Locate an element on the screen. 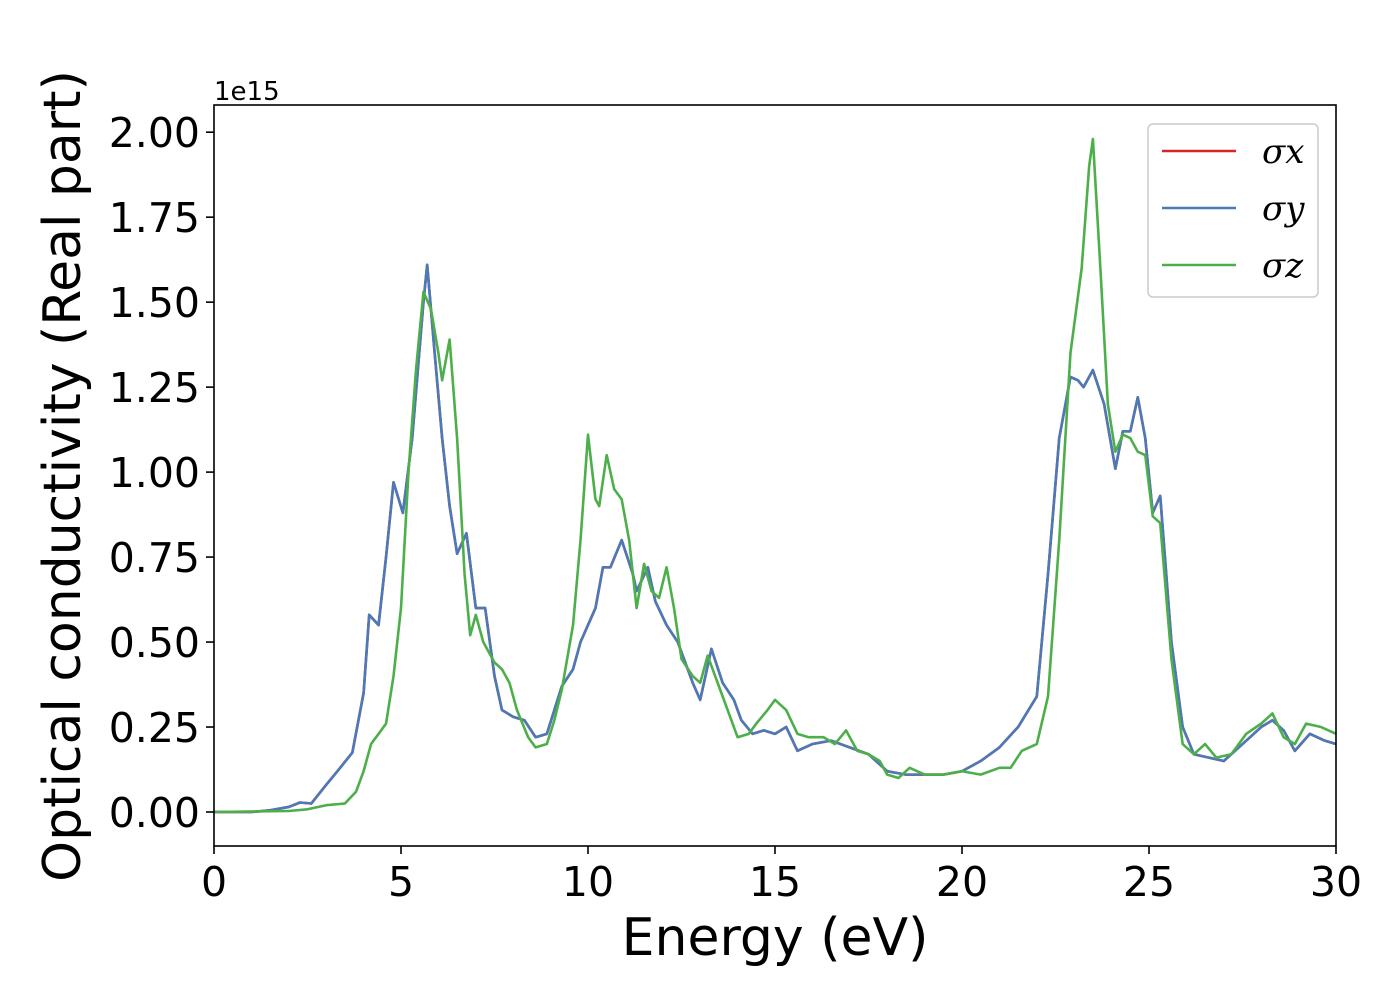 The height and width of the screenshot is (1000, 1400). legend-label: σy is located at coordinates (1283, 209).